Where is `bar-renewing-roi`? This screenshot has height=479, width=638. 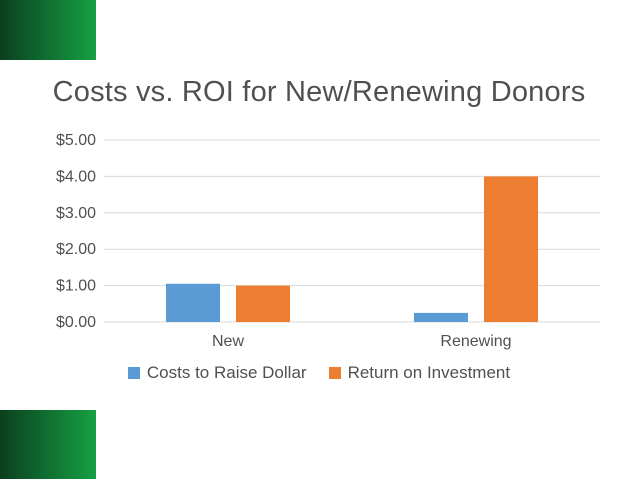 bar-renewing-roi is located at coordinates (511, 249).